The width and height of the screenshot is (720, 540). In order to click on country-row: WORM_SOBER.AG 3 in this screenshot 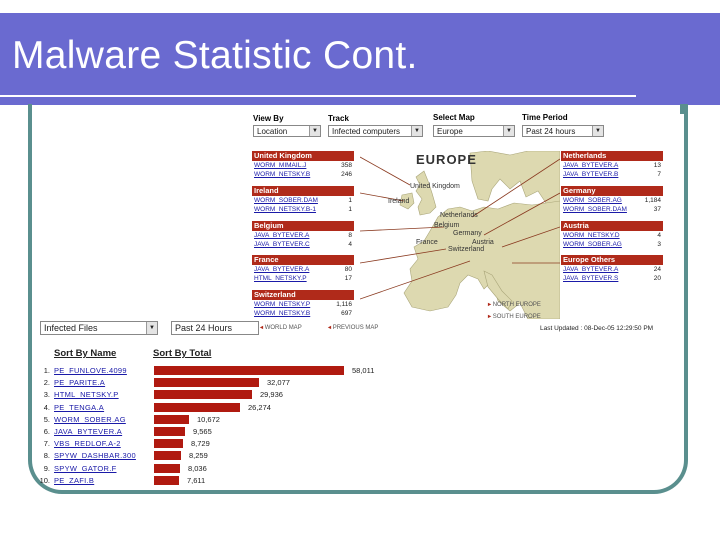, I will do `click(612, 244)`.